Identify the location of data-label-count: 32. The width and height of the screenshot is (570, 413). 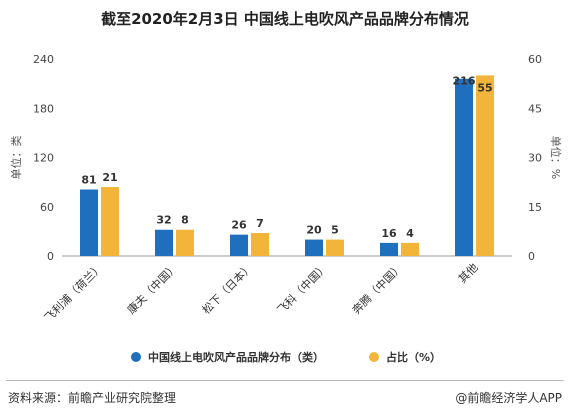
(163, 220).